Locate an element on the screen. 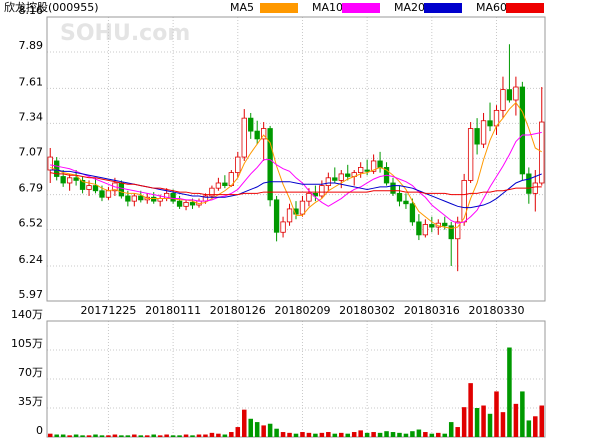 Image resolution: width=600 pixels, height=440 pixels. y-tick-label: 6.24 is located at coordinates (31, 259).